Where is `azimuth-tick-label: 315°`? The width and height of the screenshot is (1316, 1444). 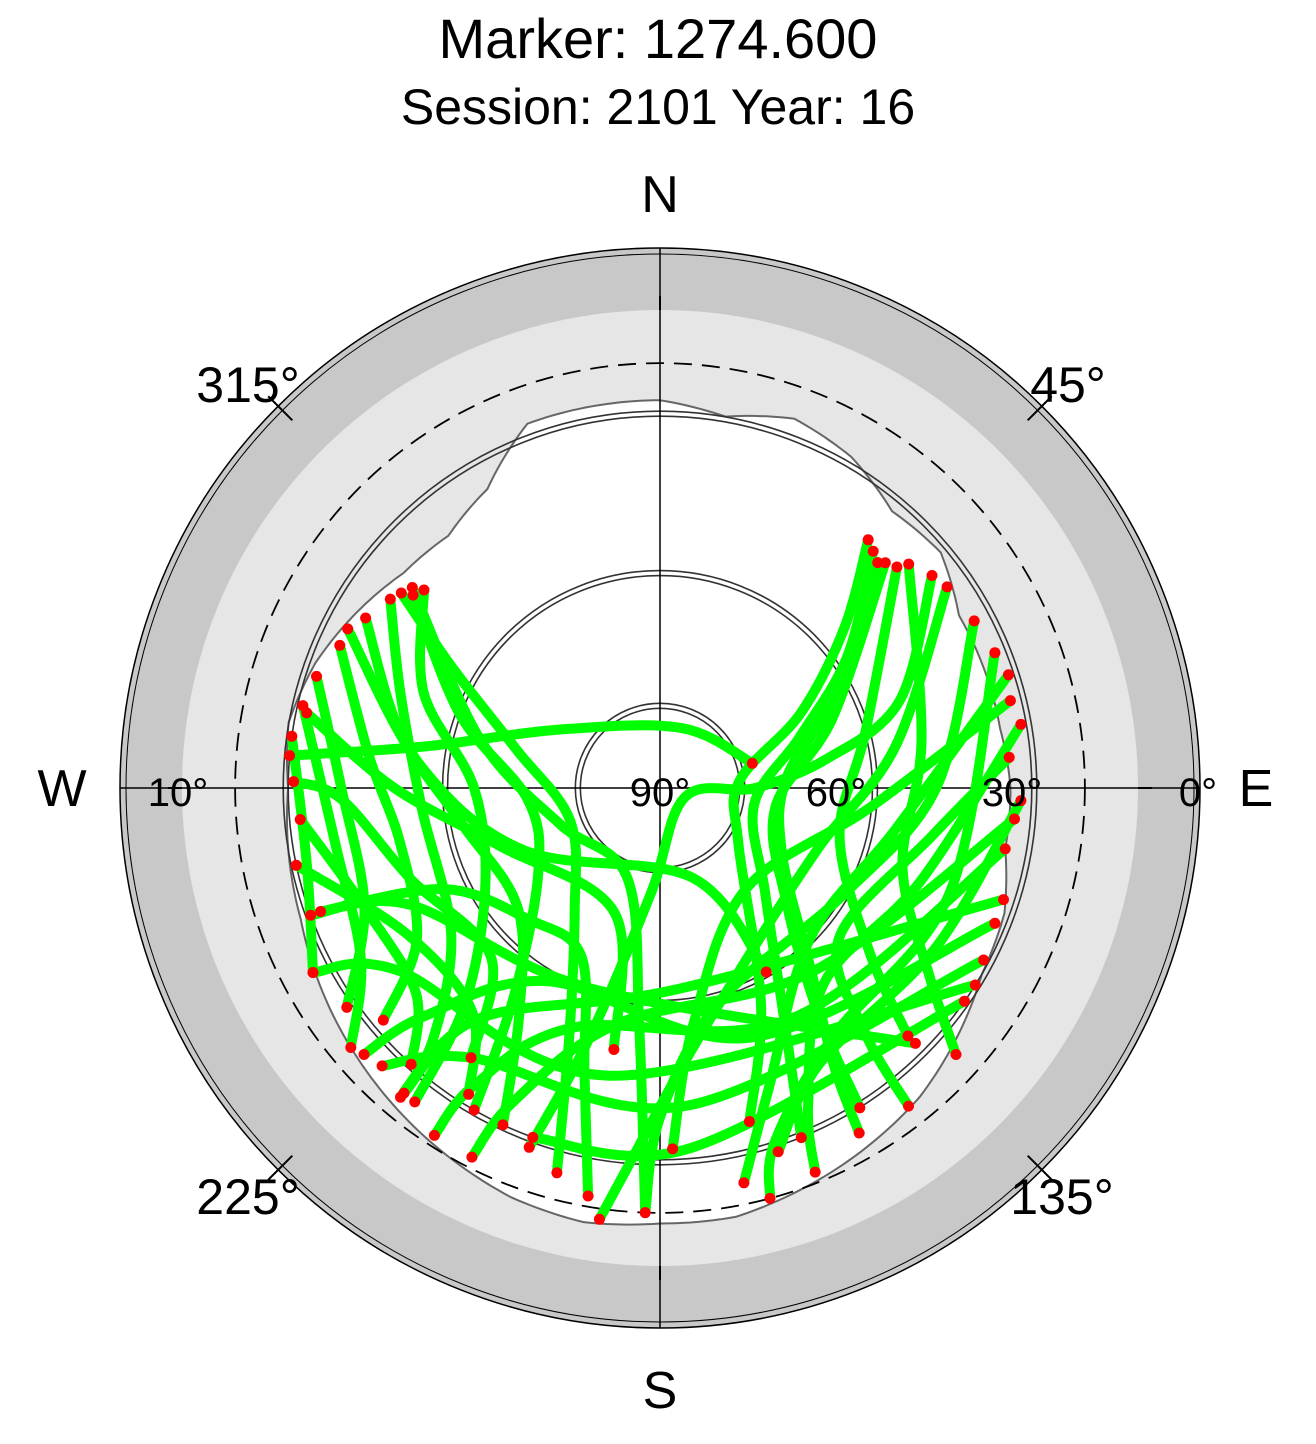 azimuth-tick-label: 315° is located at coordinates (247, 385).